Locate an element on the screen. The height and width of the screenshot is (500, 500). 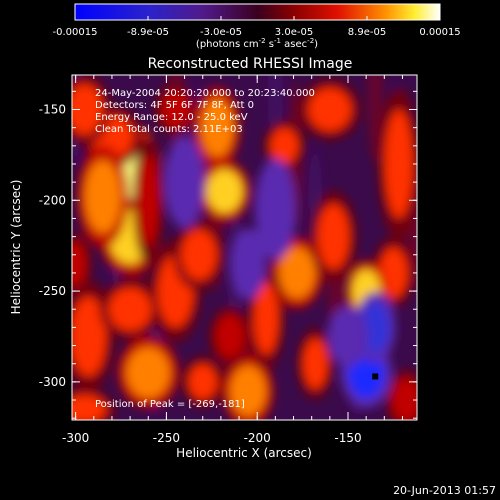
x-tick-label: -150 is located at coordinates (347, 438).